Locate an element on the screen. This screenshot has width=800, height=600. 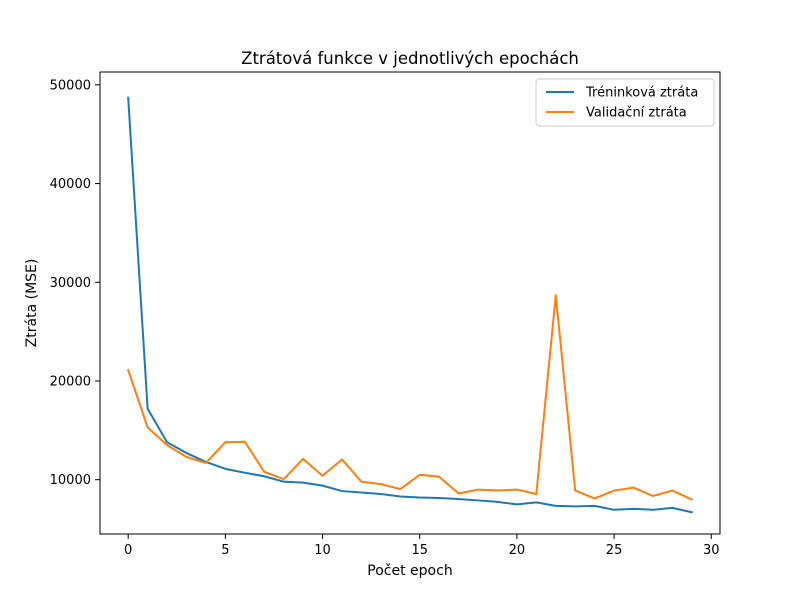
x-tick-label: 30 is located at coordinates (711, 550).